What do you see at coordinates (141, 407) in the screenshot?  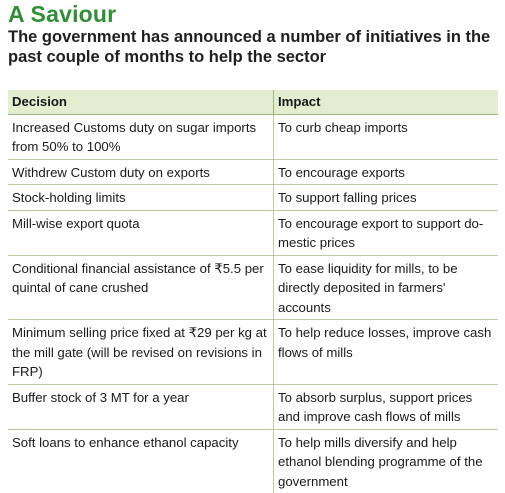 I see `decision-cell: Buffer stock of 3 MT for a year` at bounding box center [141, 407].